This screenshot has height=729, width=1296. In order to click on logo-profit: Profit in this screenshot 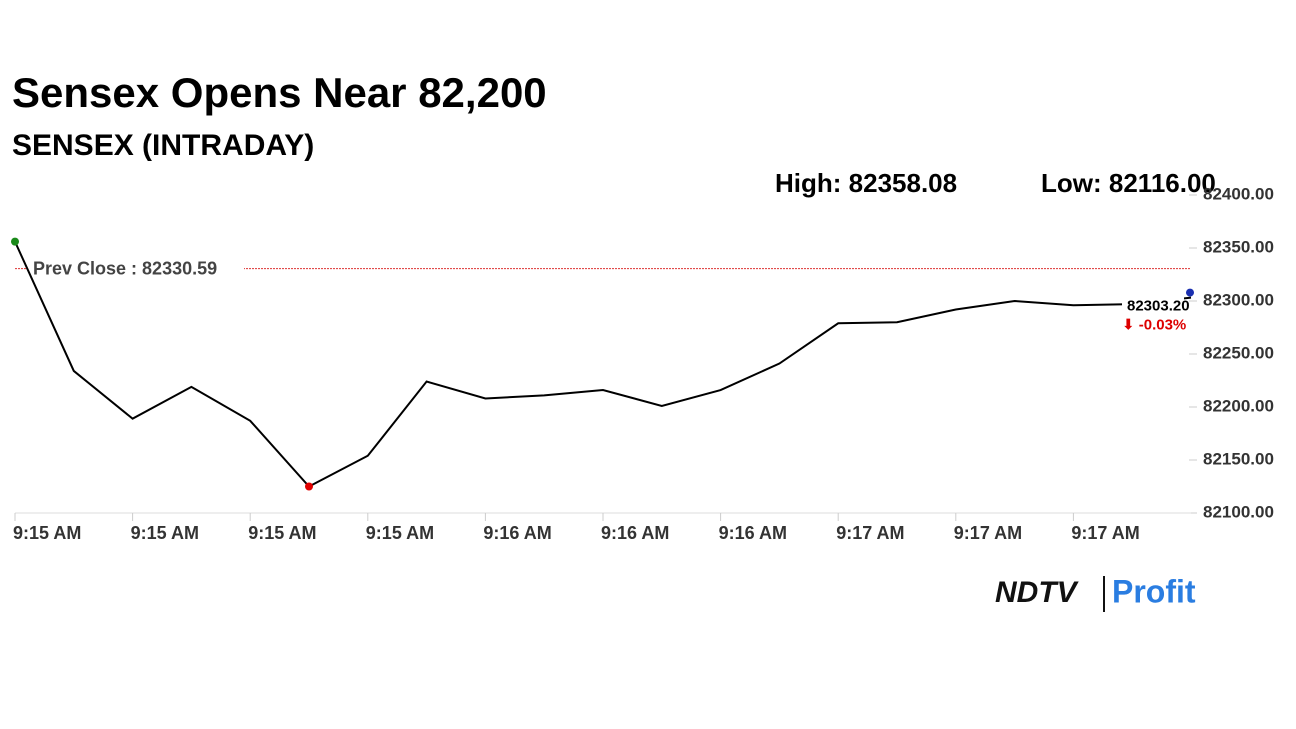, I will do `click(1154, 591)`.